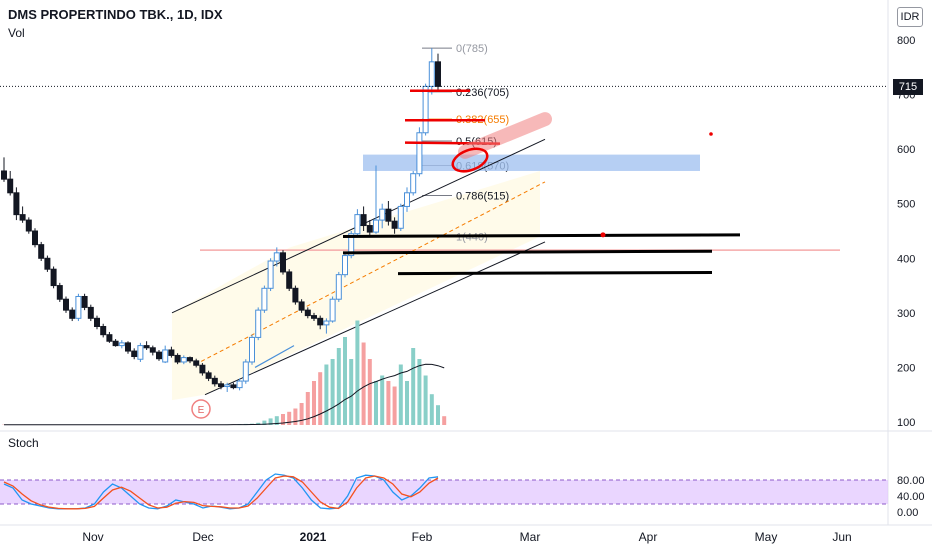 The height and width of the screenshot is (550, 932). I want to click on y-tick-label: 500, so click(906, 205).